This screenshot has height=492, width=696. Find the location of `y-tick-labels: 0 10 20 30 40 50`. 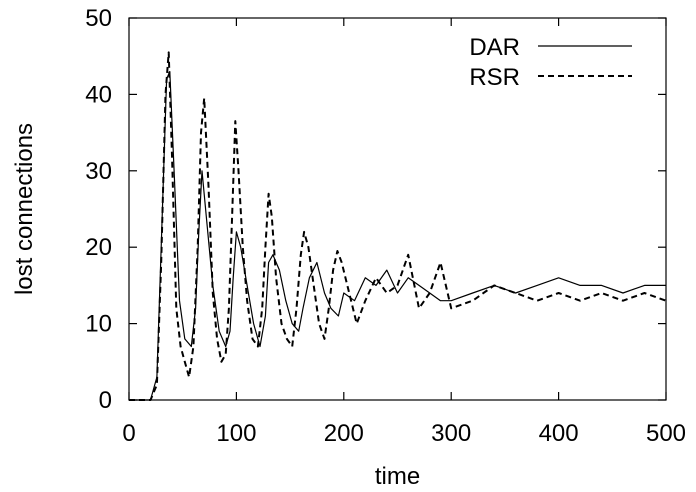

y-tick-labels: 0 10 20 30 40 50 is located at coordinates (98, 209).